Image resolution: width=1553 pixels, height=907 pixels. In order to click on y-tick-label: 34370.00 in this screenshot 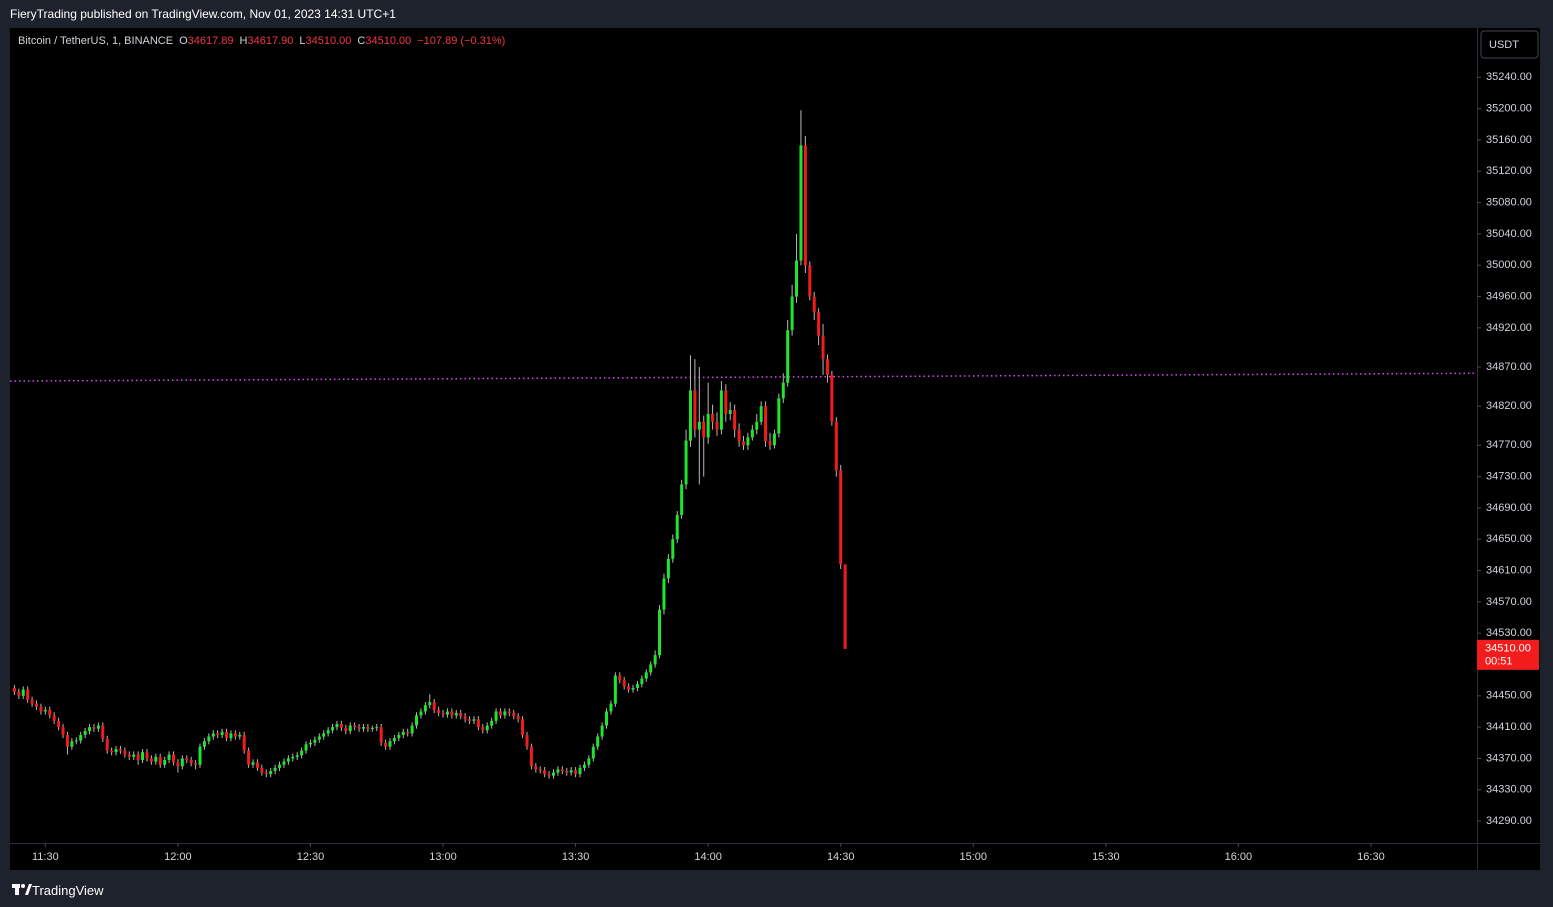, I will do `click(1509, 758)`.